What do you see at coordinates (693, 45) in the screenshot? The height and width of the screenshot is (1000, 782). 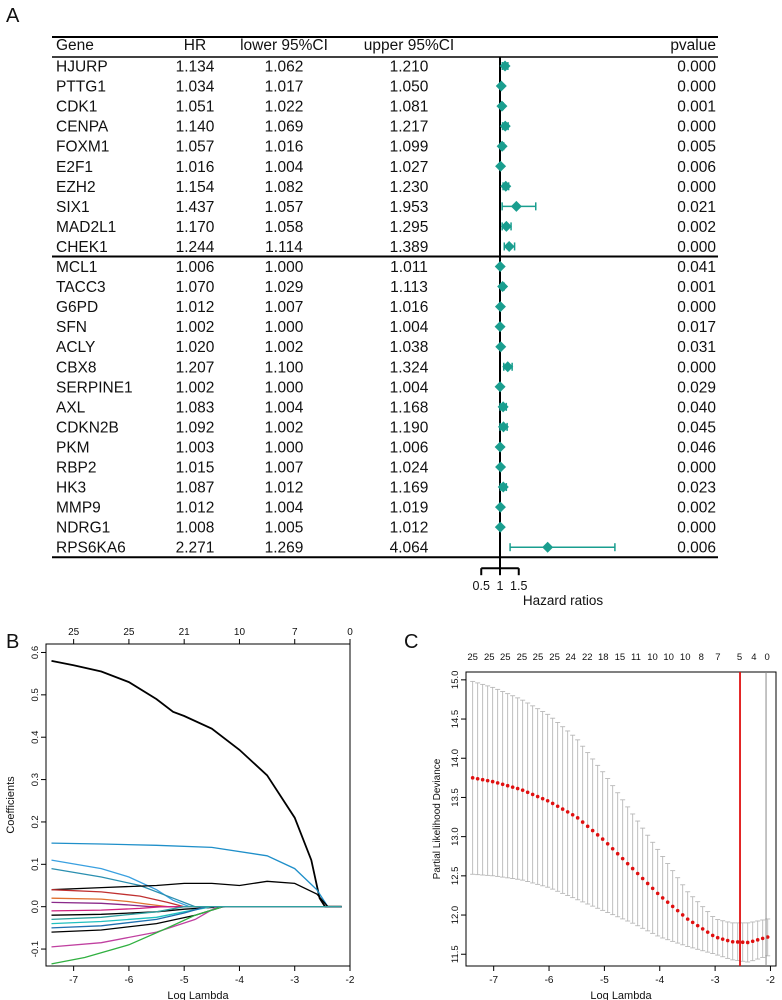 I see `column-header: pvalue` at bounding box center [693, 45].